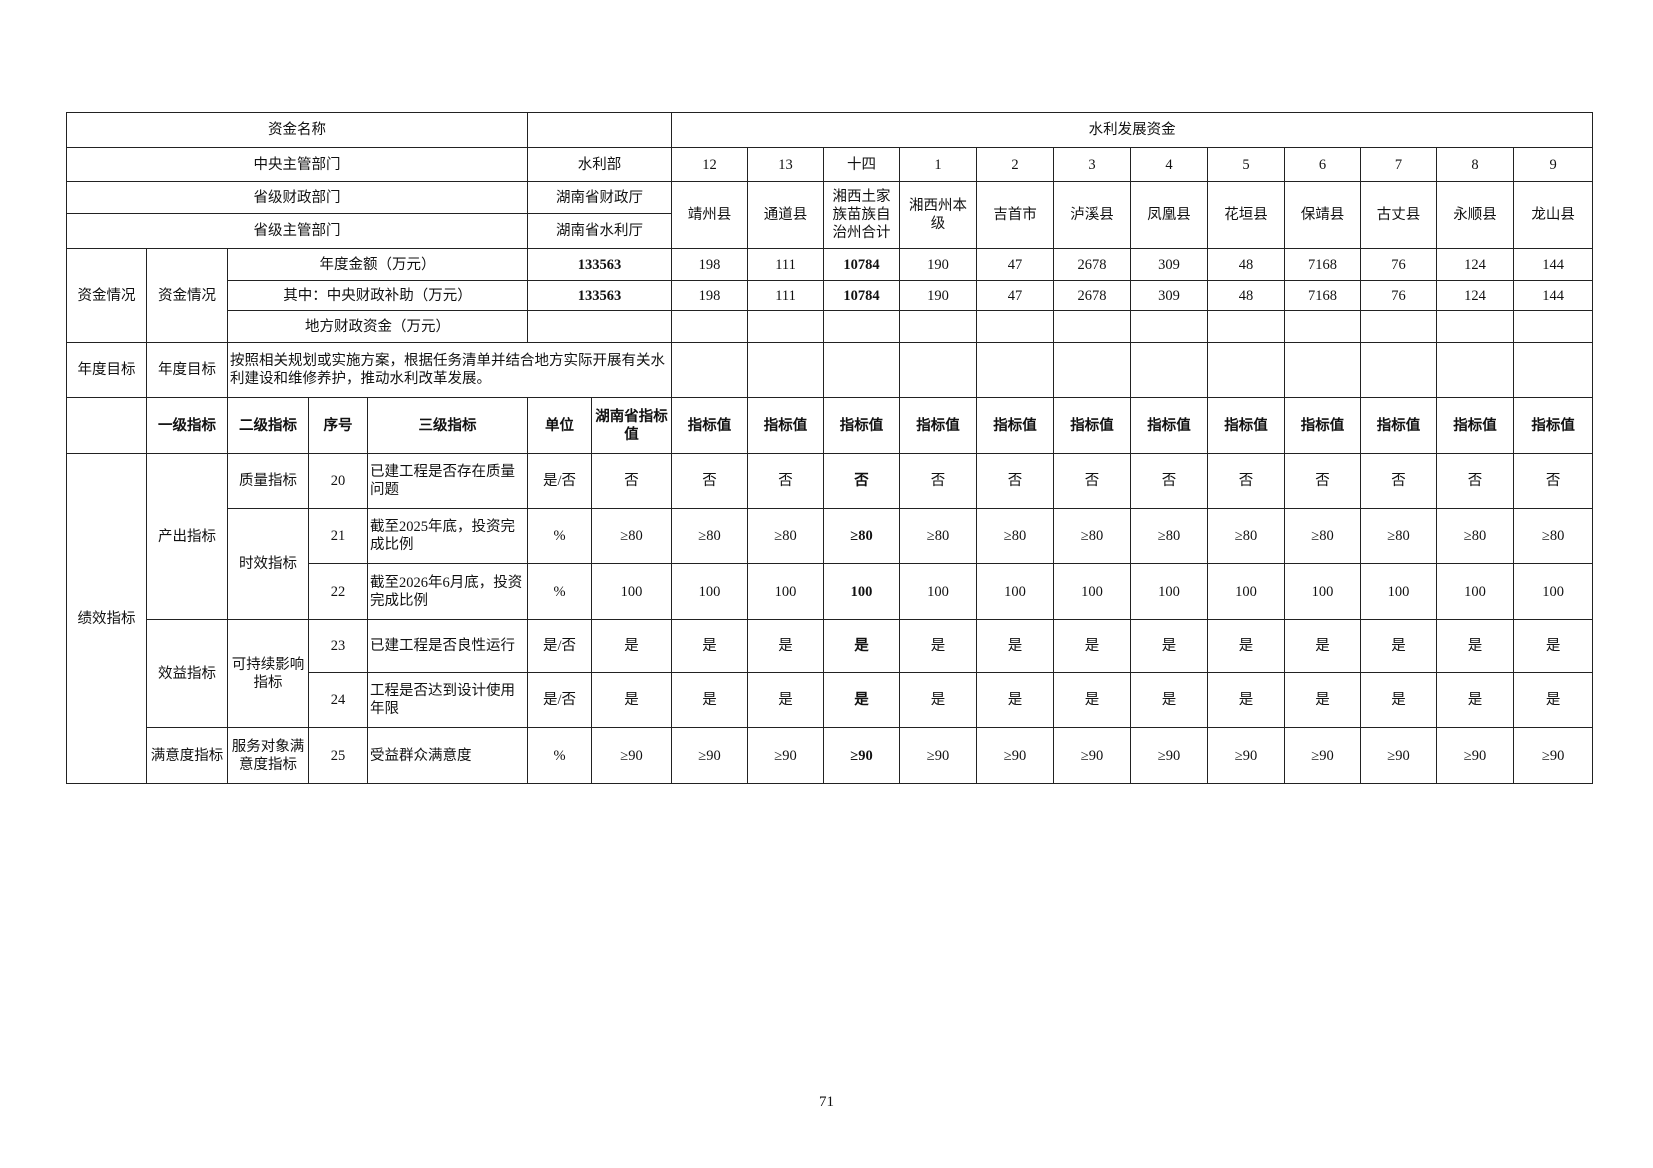 This screenshot has width=1653, height=1168. Describe the element at coordinates (268, 481) in the screenshot. I see `level2-indicator: 质量指标` at that location.